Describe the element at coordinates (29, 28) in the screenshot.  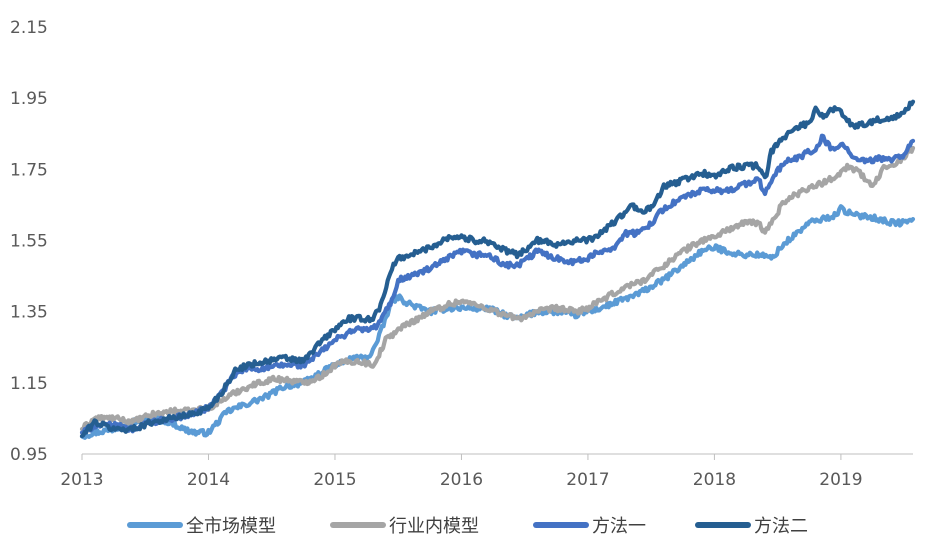
I see `y-tick-label: 2.15` at that location.